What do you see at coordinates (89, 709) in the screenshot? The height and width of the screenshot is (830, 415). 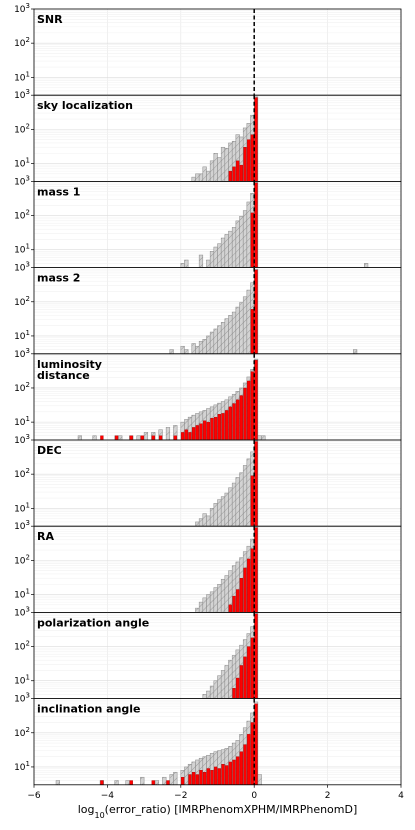 I see `panel-title: inclination angle` at bounding box center [89, 709].